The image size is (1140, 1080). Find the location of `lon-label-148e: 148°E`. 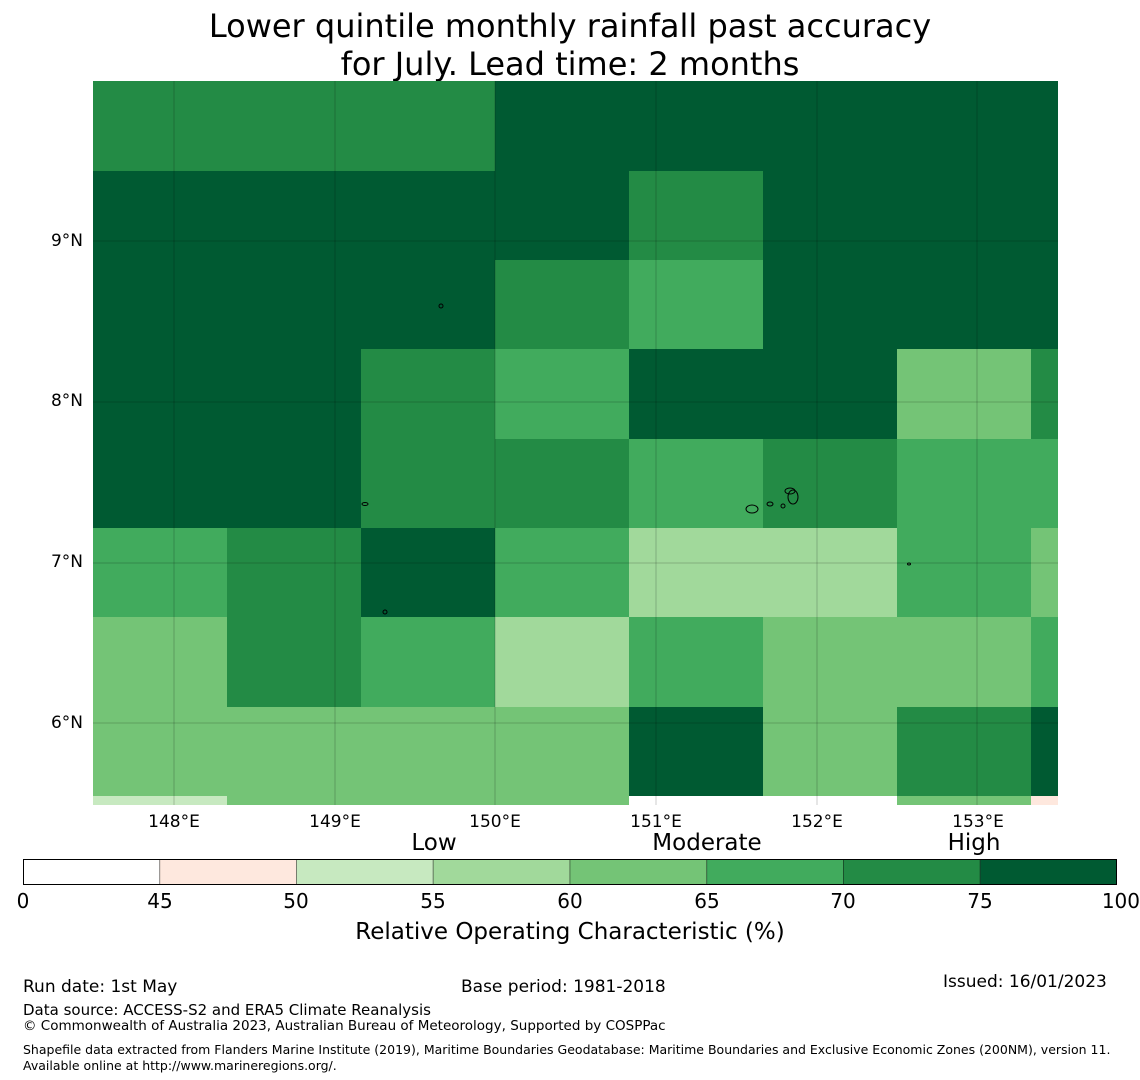

lon-label-148e: 148°E is located at coordinates (174, 822).